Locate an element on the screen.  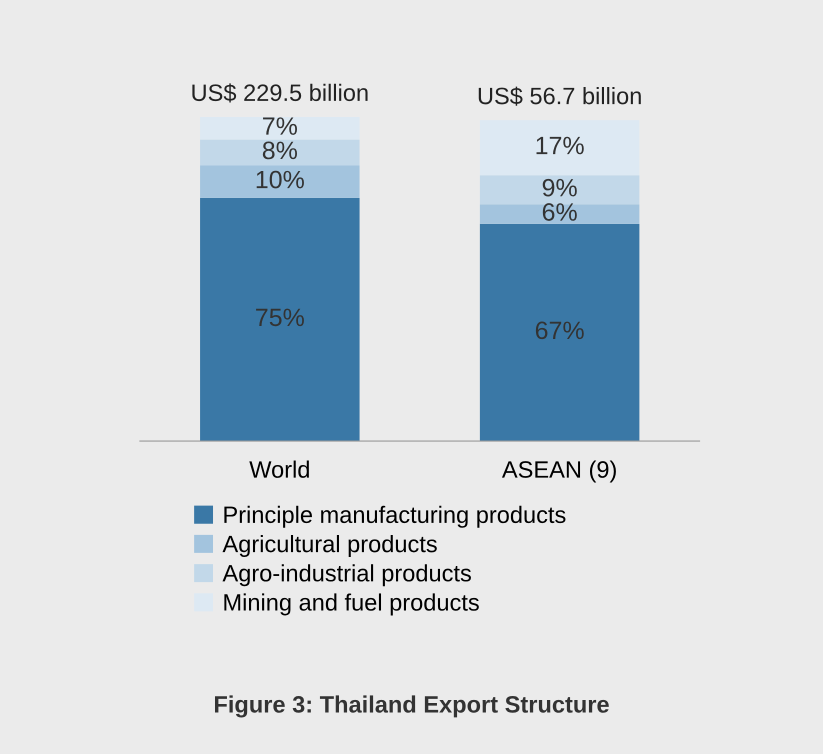
data-label: 9% is located at coordinates (559, 187).